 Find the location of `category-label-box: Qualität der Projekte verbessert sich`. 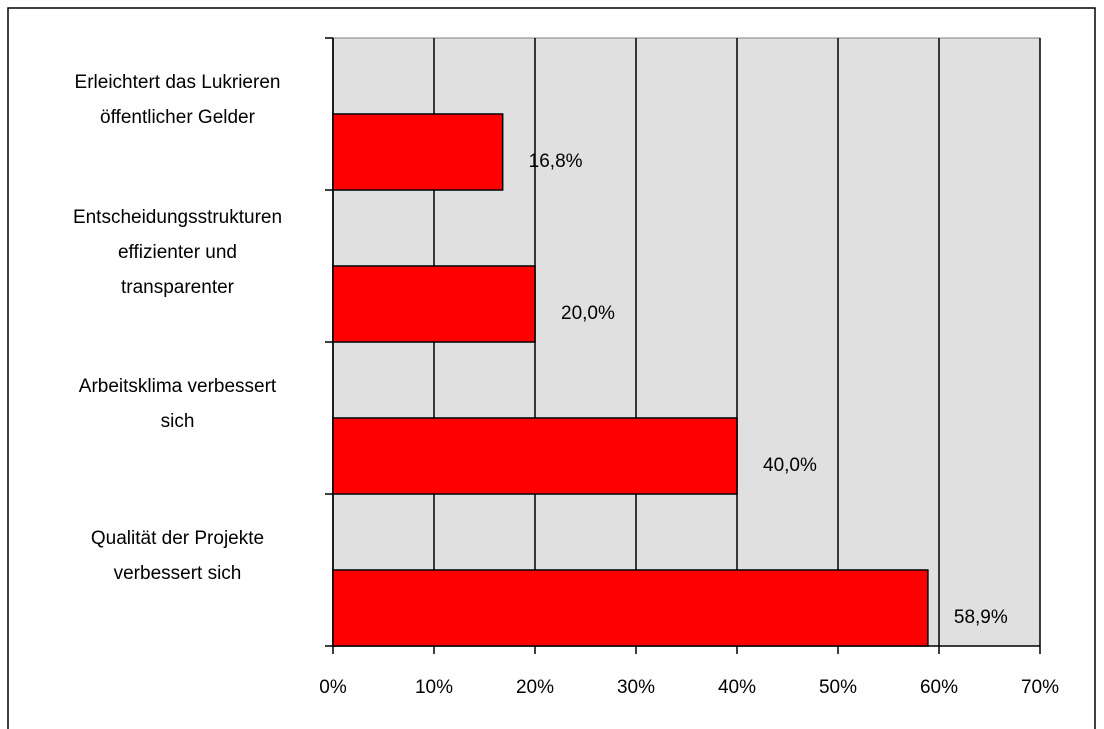

category-label-box: Qualität der Projekte verbessert sich is located at coordinates (177, 556).